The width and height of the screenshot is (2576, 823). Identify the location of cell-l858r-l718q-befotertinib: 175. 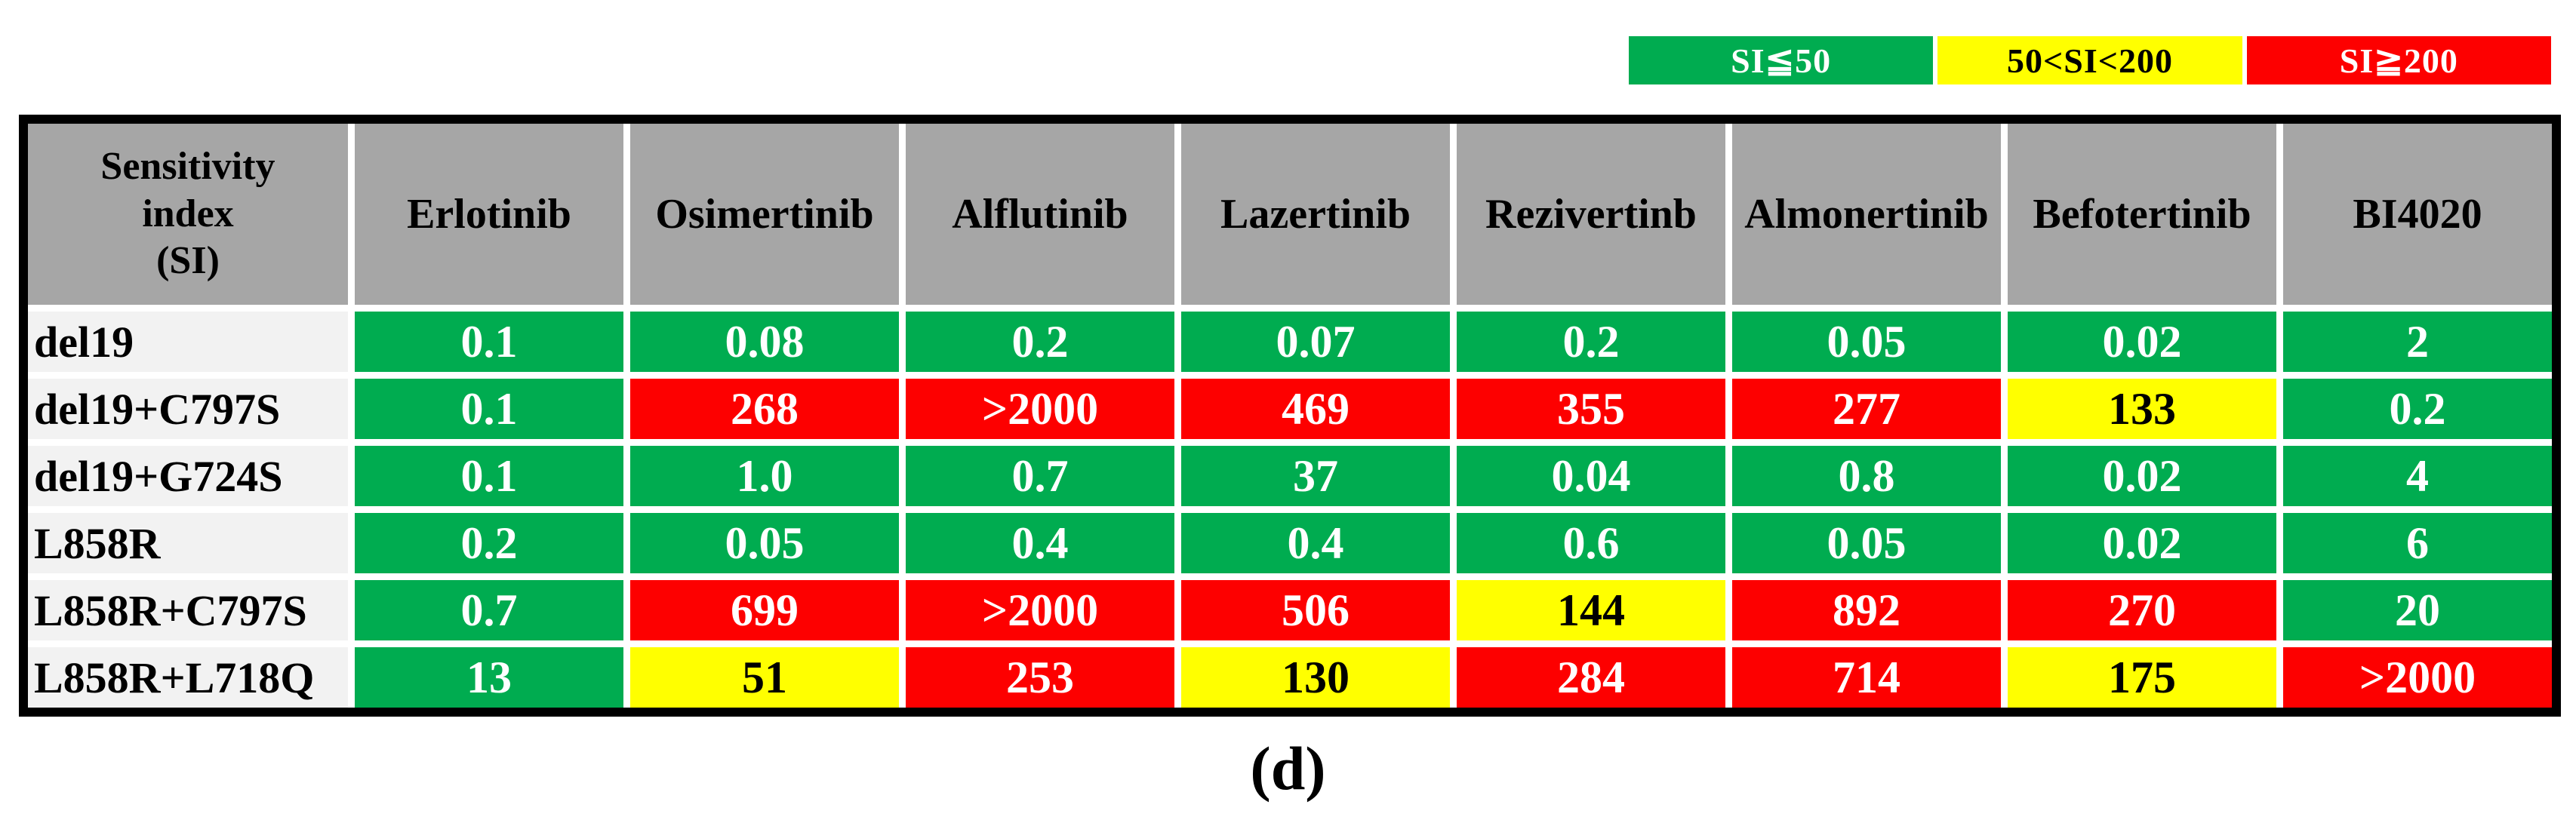
(2142, 677).